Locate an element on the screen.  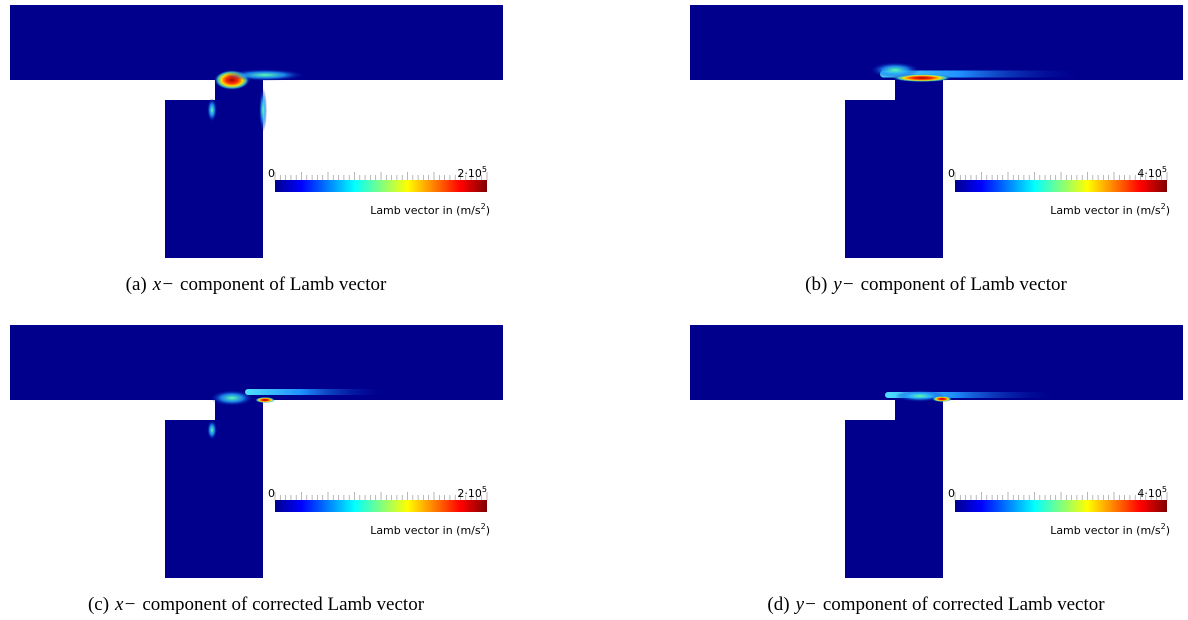
caption: (b) y− component of Lamb vector is located at coordinates (936, 284).